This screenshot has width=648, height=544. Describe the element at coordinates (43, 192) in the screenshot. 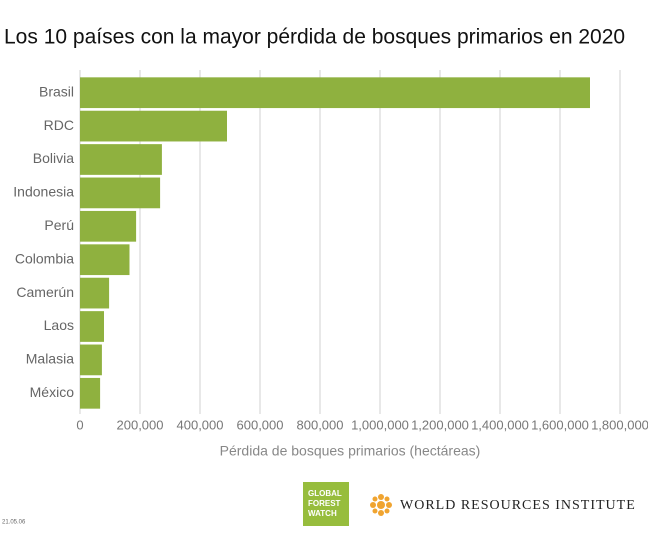

I see `y-tick-label: Indonesia` at that location.